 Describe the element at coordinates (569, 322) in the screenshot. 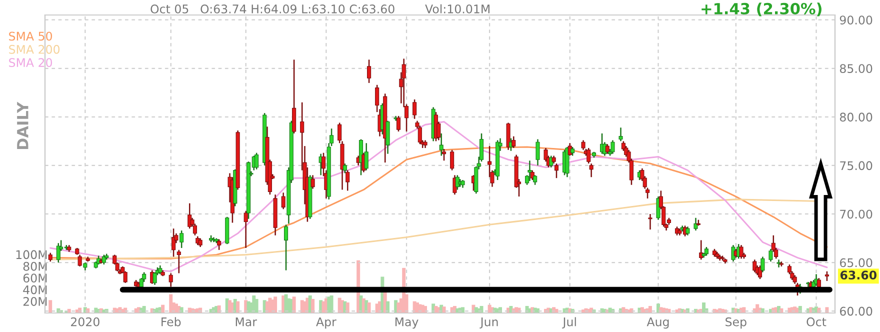

I see `x-tick-label: Jul` at that location.